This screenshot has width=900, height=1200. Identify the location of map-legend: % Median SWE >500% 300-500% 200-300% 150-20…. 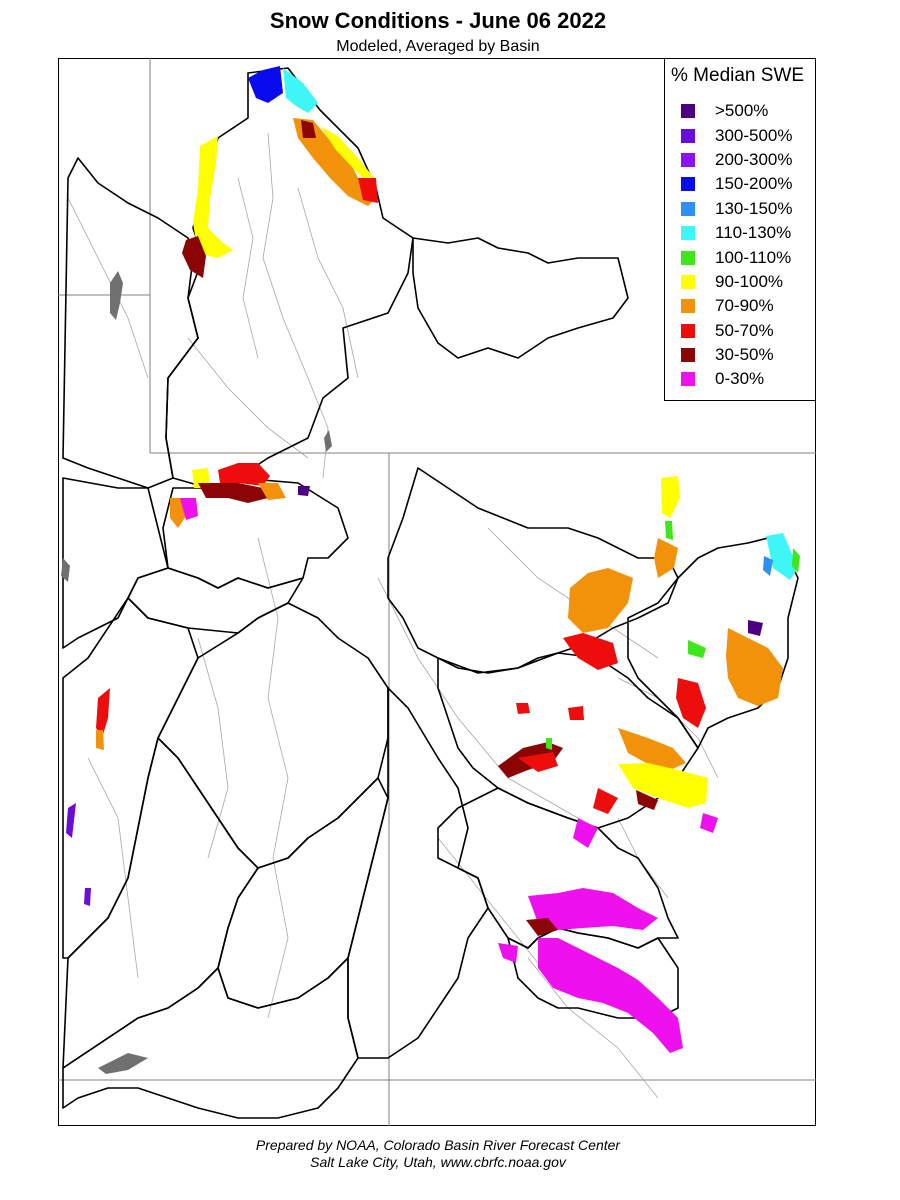
(740, 229).